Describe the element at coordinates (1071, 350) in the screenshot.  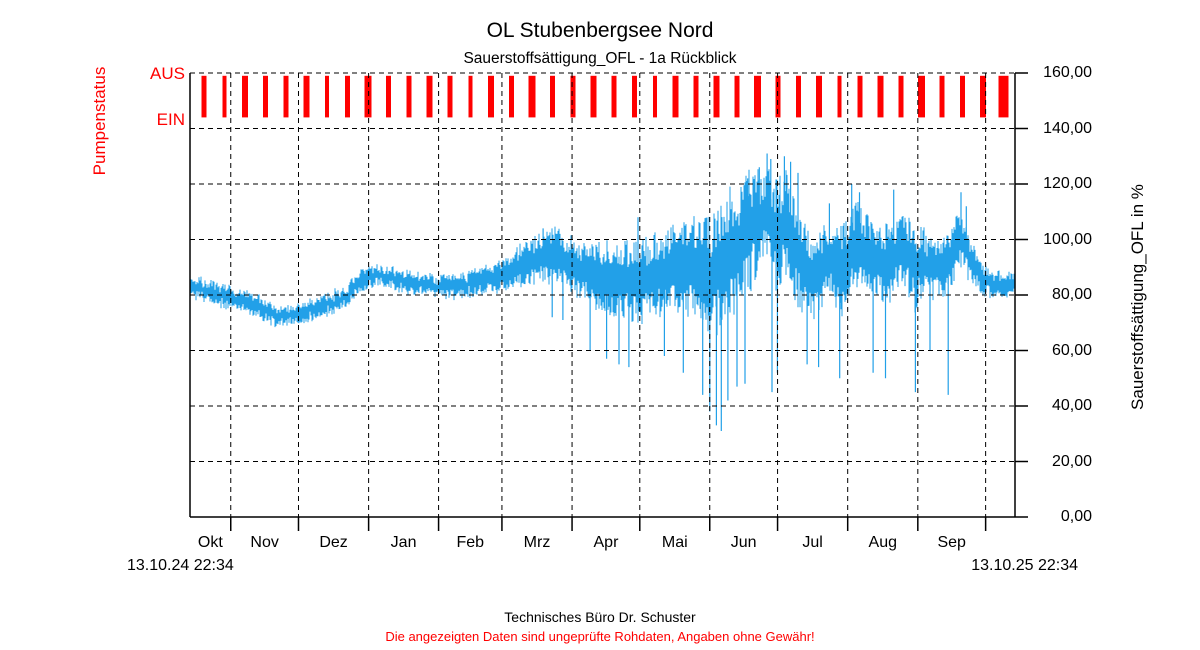
I see `y-tick-label: 60,00` at that location.